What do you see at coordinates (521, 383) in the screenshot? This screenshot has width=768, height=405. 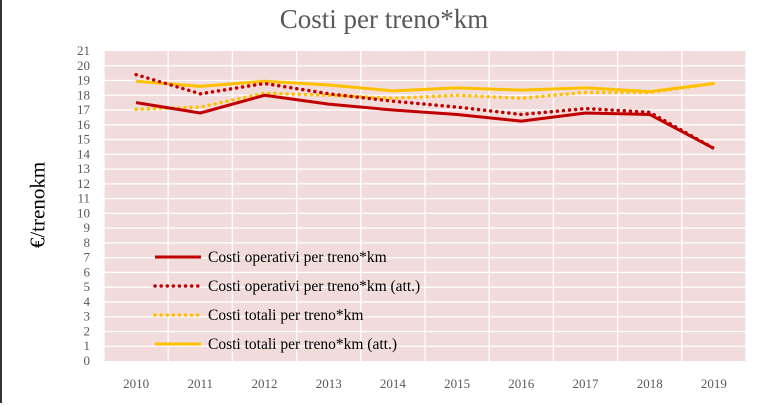 I see `x-tick-label: 2016` at bounding box center [521, 383].